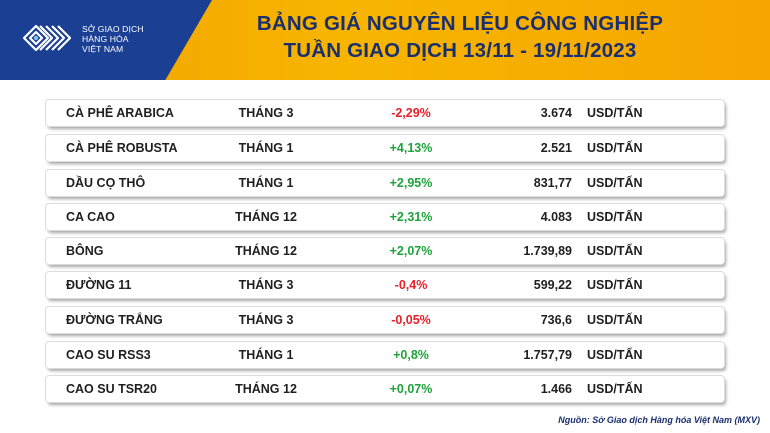  I want to click on commodity-name: CAO SU RSS3, so click(108, 355).